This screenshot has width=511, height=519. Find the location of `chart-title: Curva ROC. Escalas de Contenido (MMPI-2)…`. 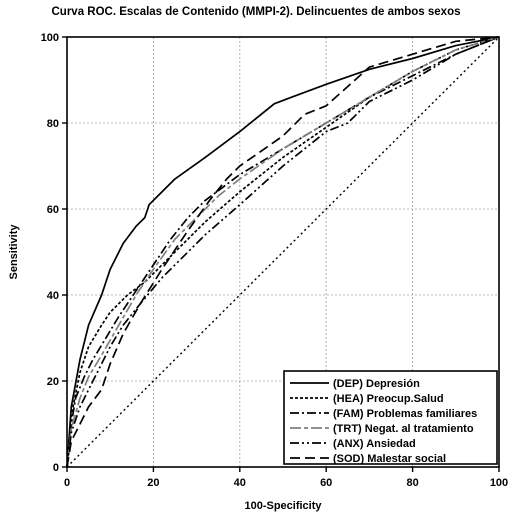

chart-title: Curva ROC. Escalas de Contenido (MMPI-2)… is located at coordinates (256, 12).